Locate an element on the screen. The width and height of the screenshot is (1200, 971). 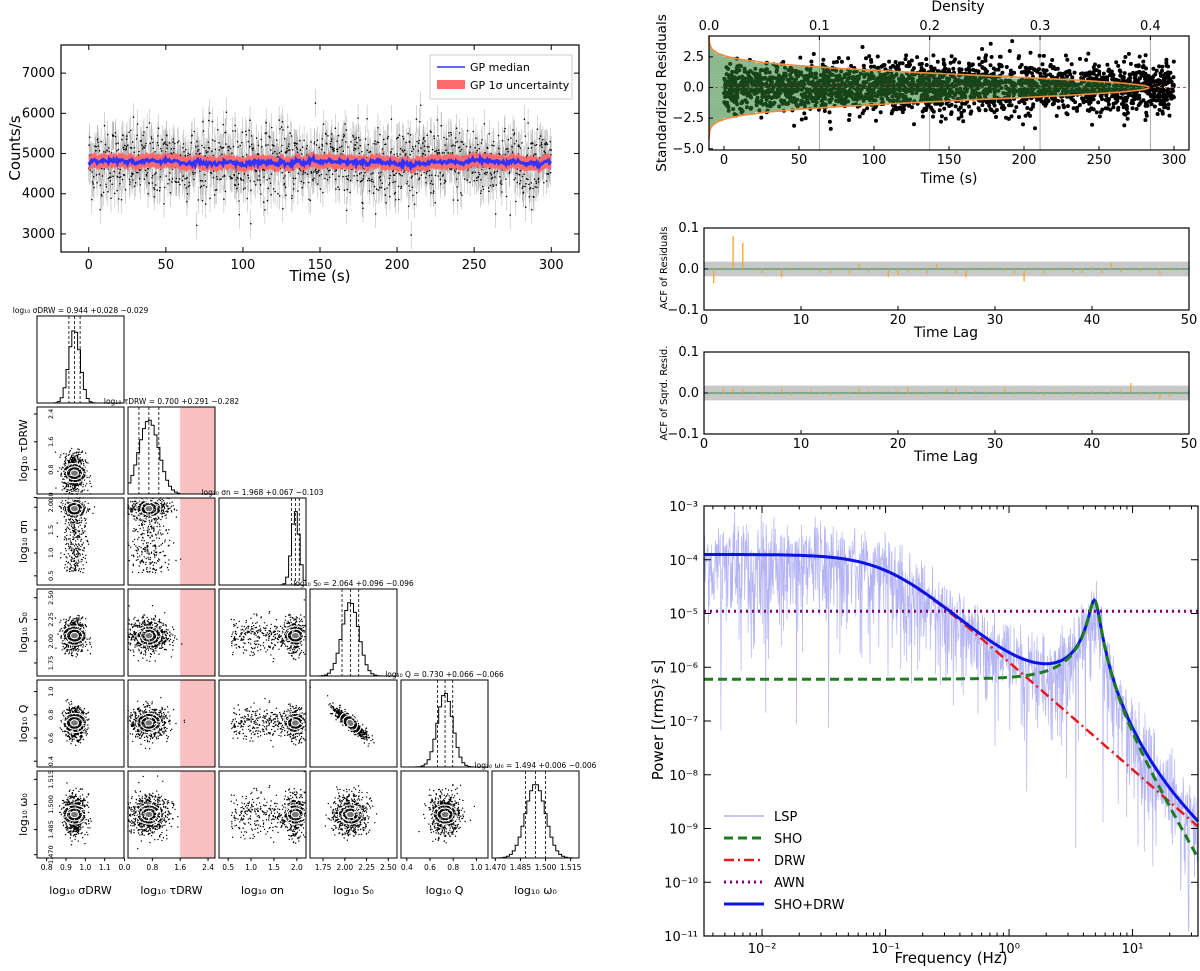
corner-cell-1-0: 0.0 0.8 1.6 2.4 log₁₀ τDRW is located at coordinates (71, 454).